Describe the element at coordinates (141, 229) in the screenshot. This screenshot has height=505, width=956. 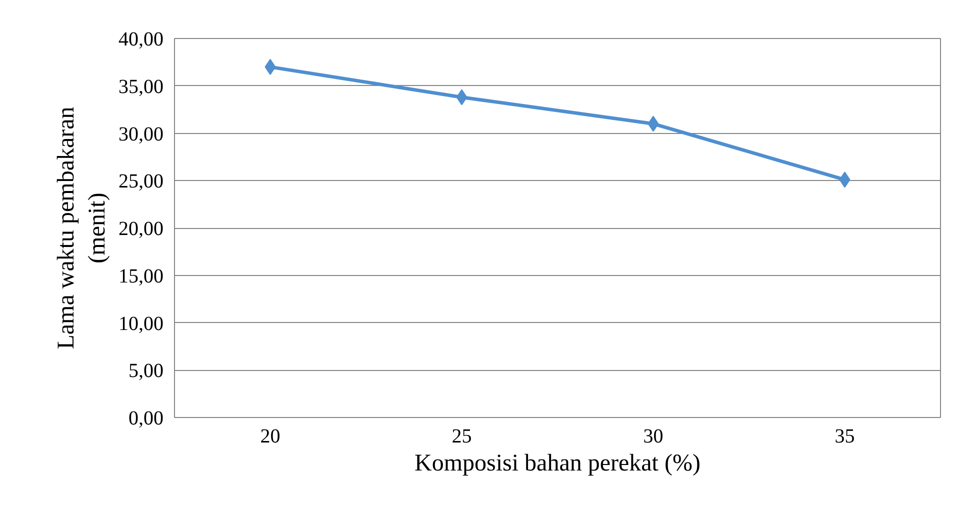
I see `y-tick-label: 20,00` at that location.